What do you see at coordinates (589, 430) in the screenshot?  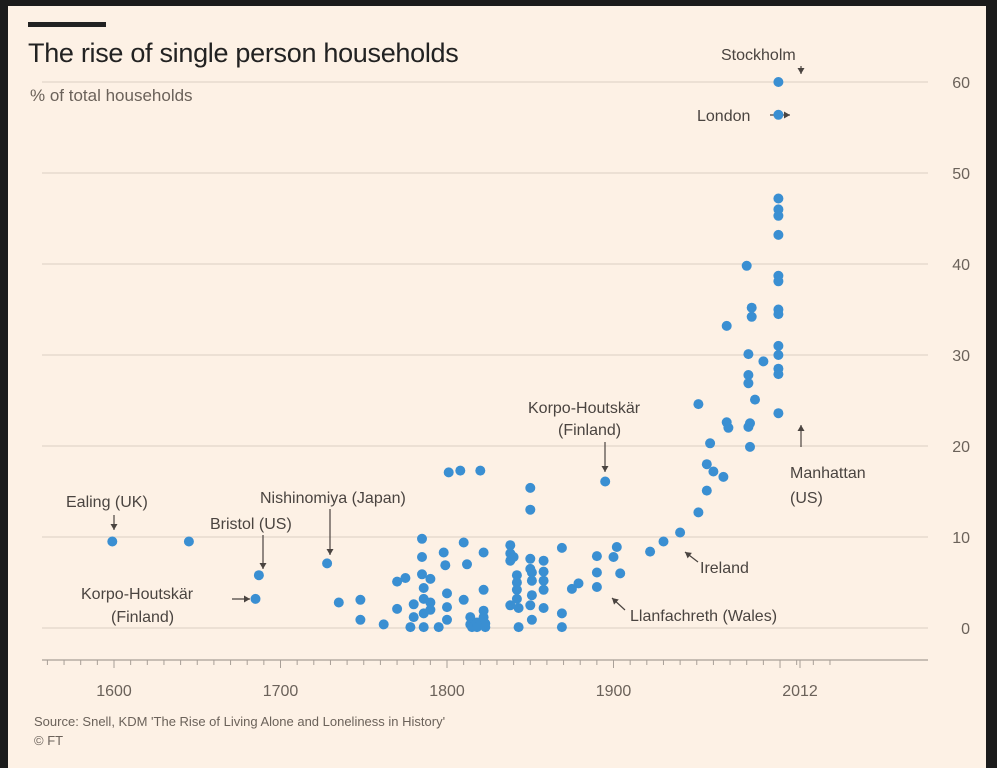 I see `annotation-korpo-1900-country: (Finland)` at bounding box center [589, 430].